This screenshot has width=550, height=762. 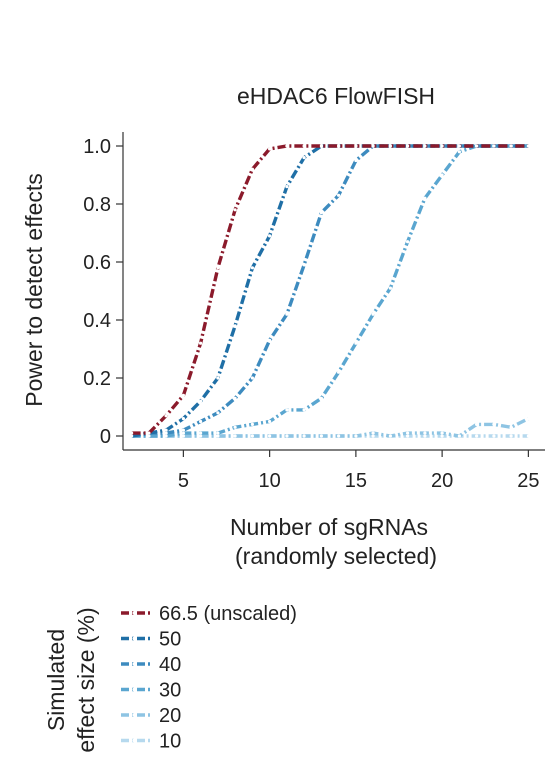 What do you see at coordinates (170, 691) in the screenshot?
I see `legend-label-3: 30` at bounding box center [170, 691].